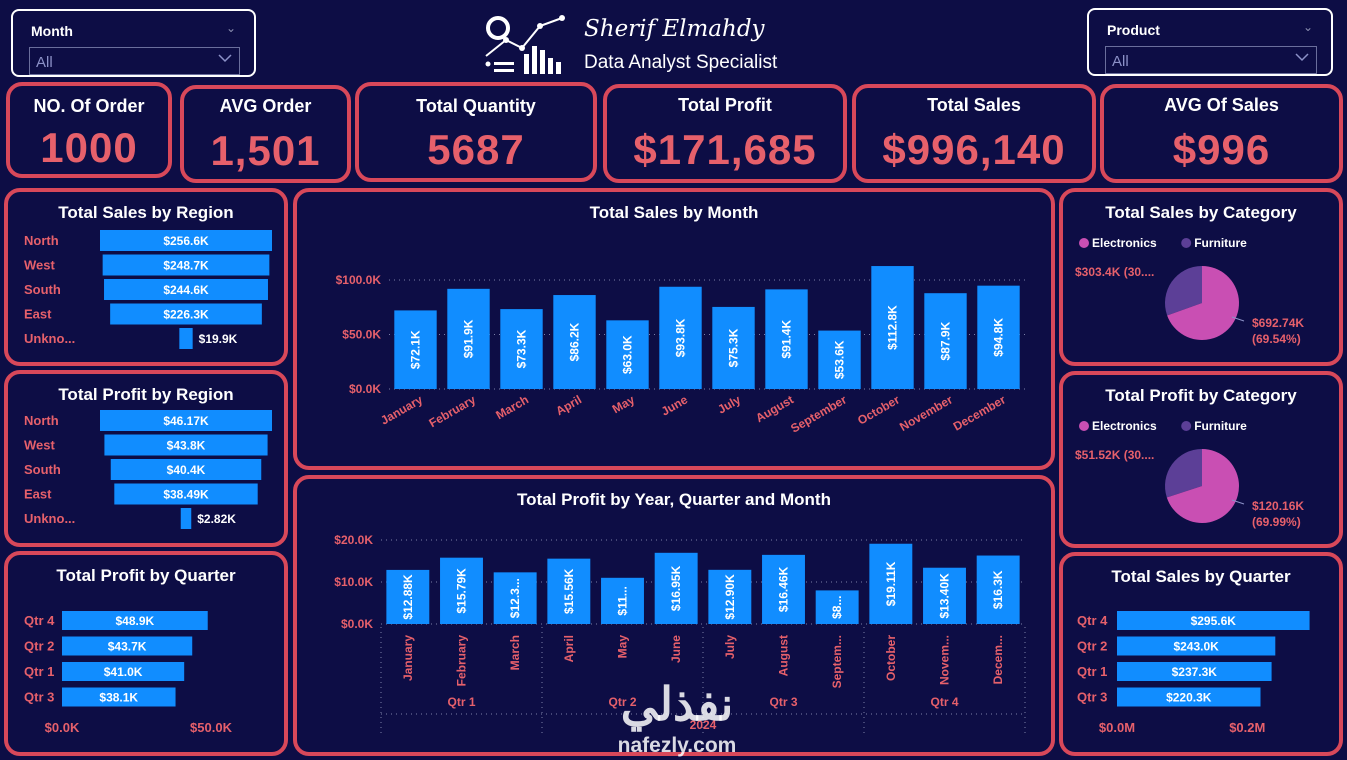 Image resolution: width=1347 pixels, height=760 pixels. Describe the element at coordinates (211, 727) in the screenshot. I see `x-tick-label: $50.0K` at that location.